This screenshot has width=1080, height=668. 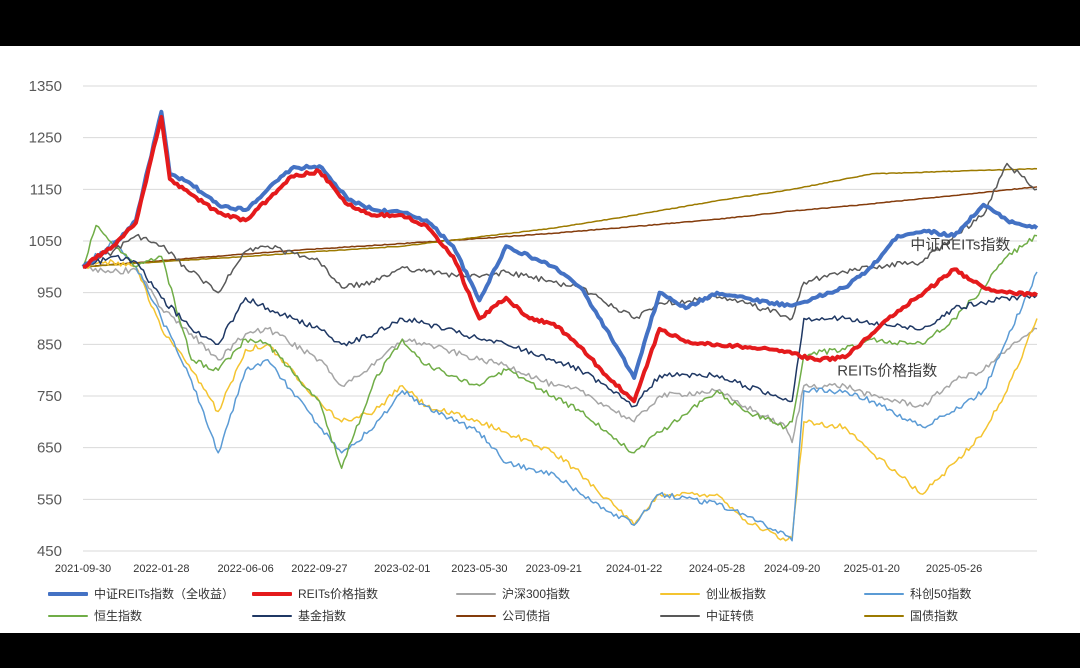 I want to click on legend-item: 沪深300指数, so click(x=513, y=593).